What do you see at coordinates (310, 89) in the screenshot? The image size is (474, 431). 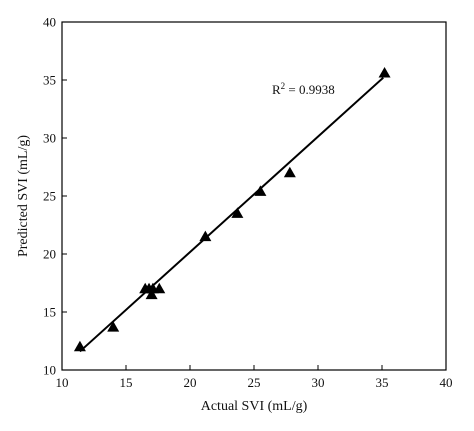 I see `r-squared-value: = 0.9938` at bounding box center [310, 89].